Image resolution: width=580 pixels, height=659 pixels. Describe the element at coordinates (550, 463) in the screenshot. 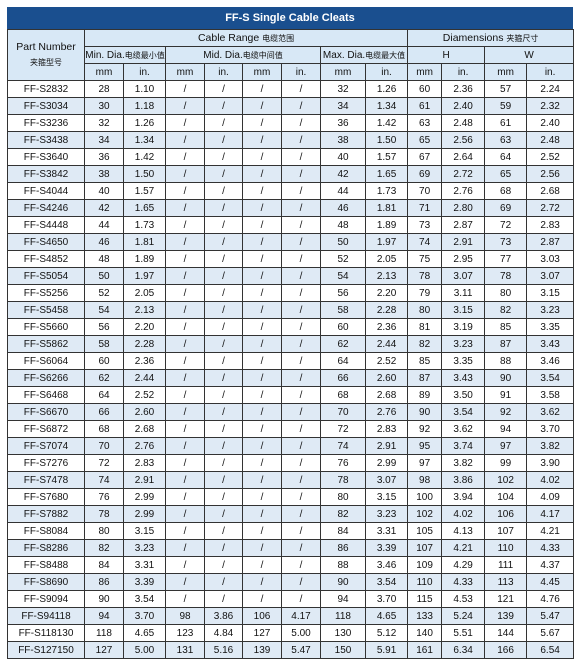

I see `value-cell: 3.90` at that location.